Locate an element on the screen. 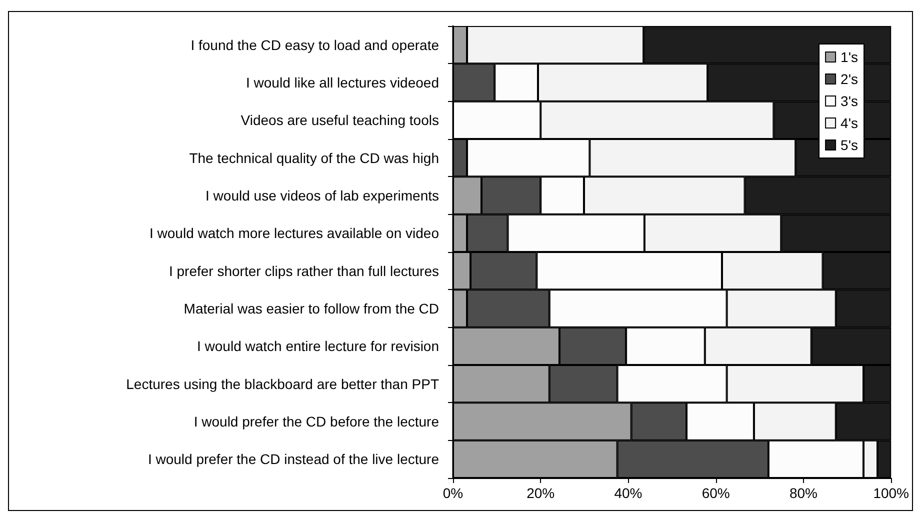 The height and width of the screenshot is (520, 921). legend-label: 1's is located at coordinates (849, 57).